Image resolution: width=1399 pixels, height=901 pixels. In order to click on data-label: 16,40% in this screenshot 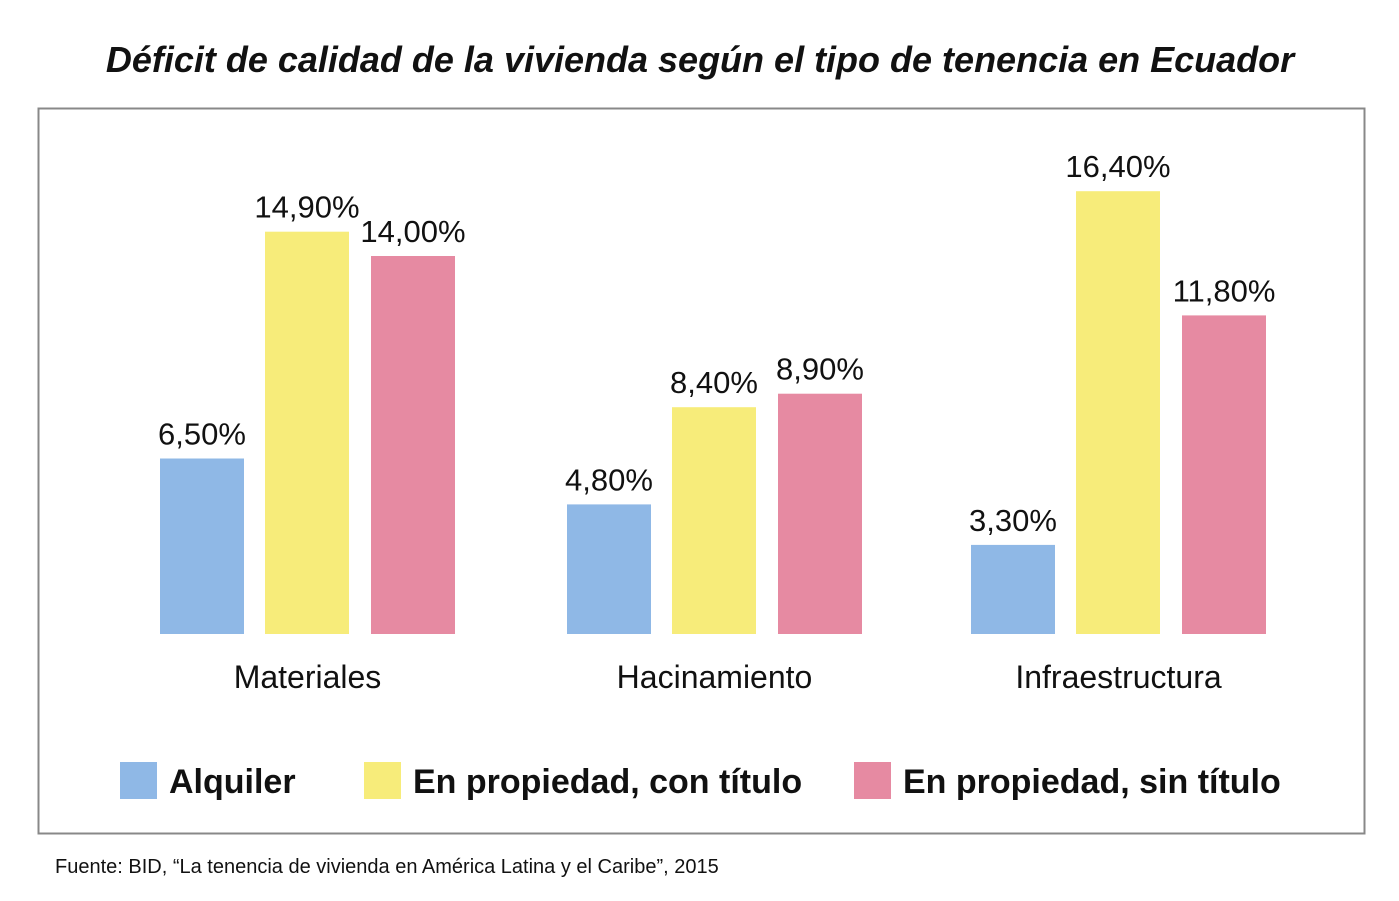, I will do `click(1117, 166)`.